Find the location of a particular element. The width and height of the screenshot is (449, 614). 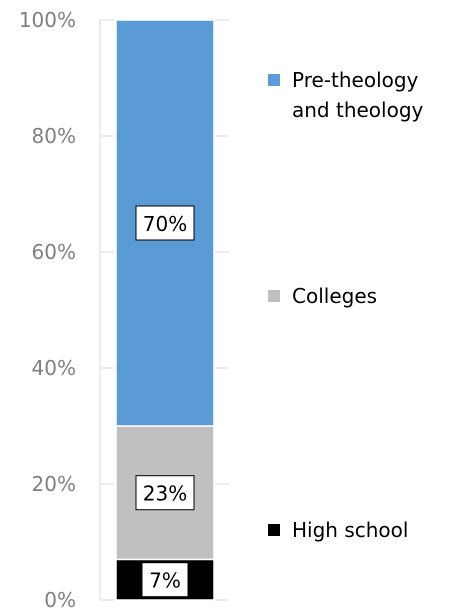

y-tick-label: 100% is located at coordinates (47, 20).